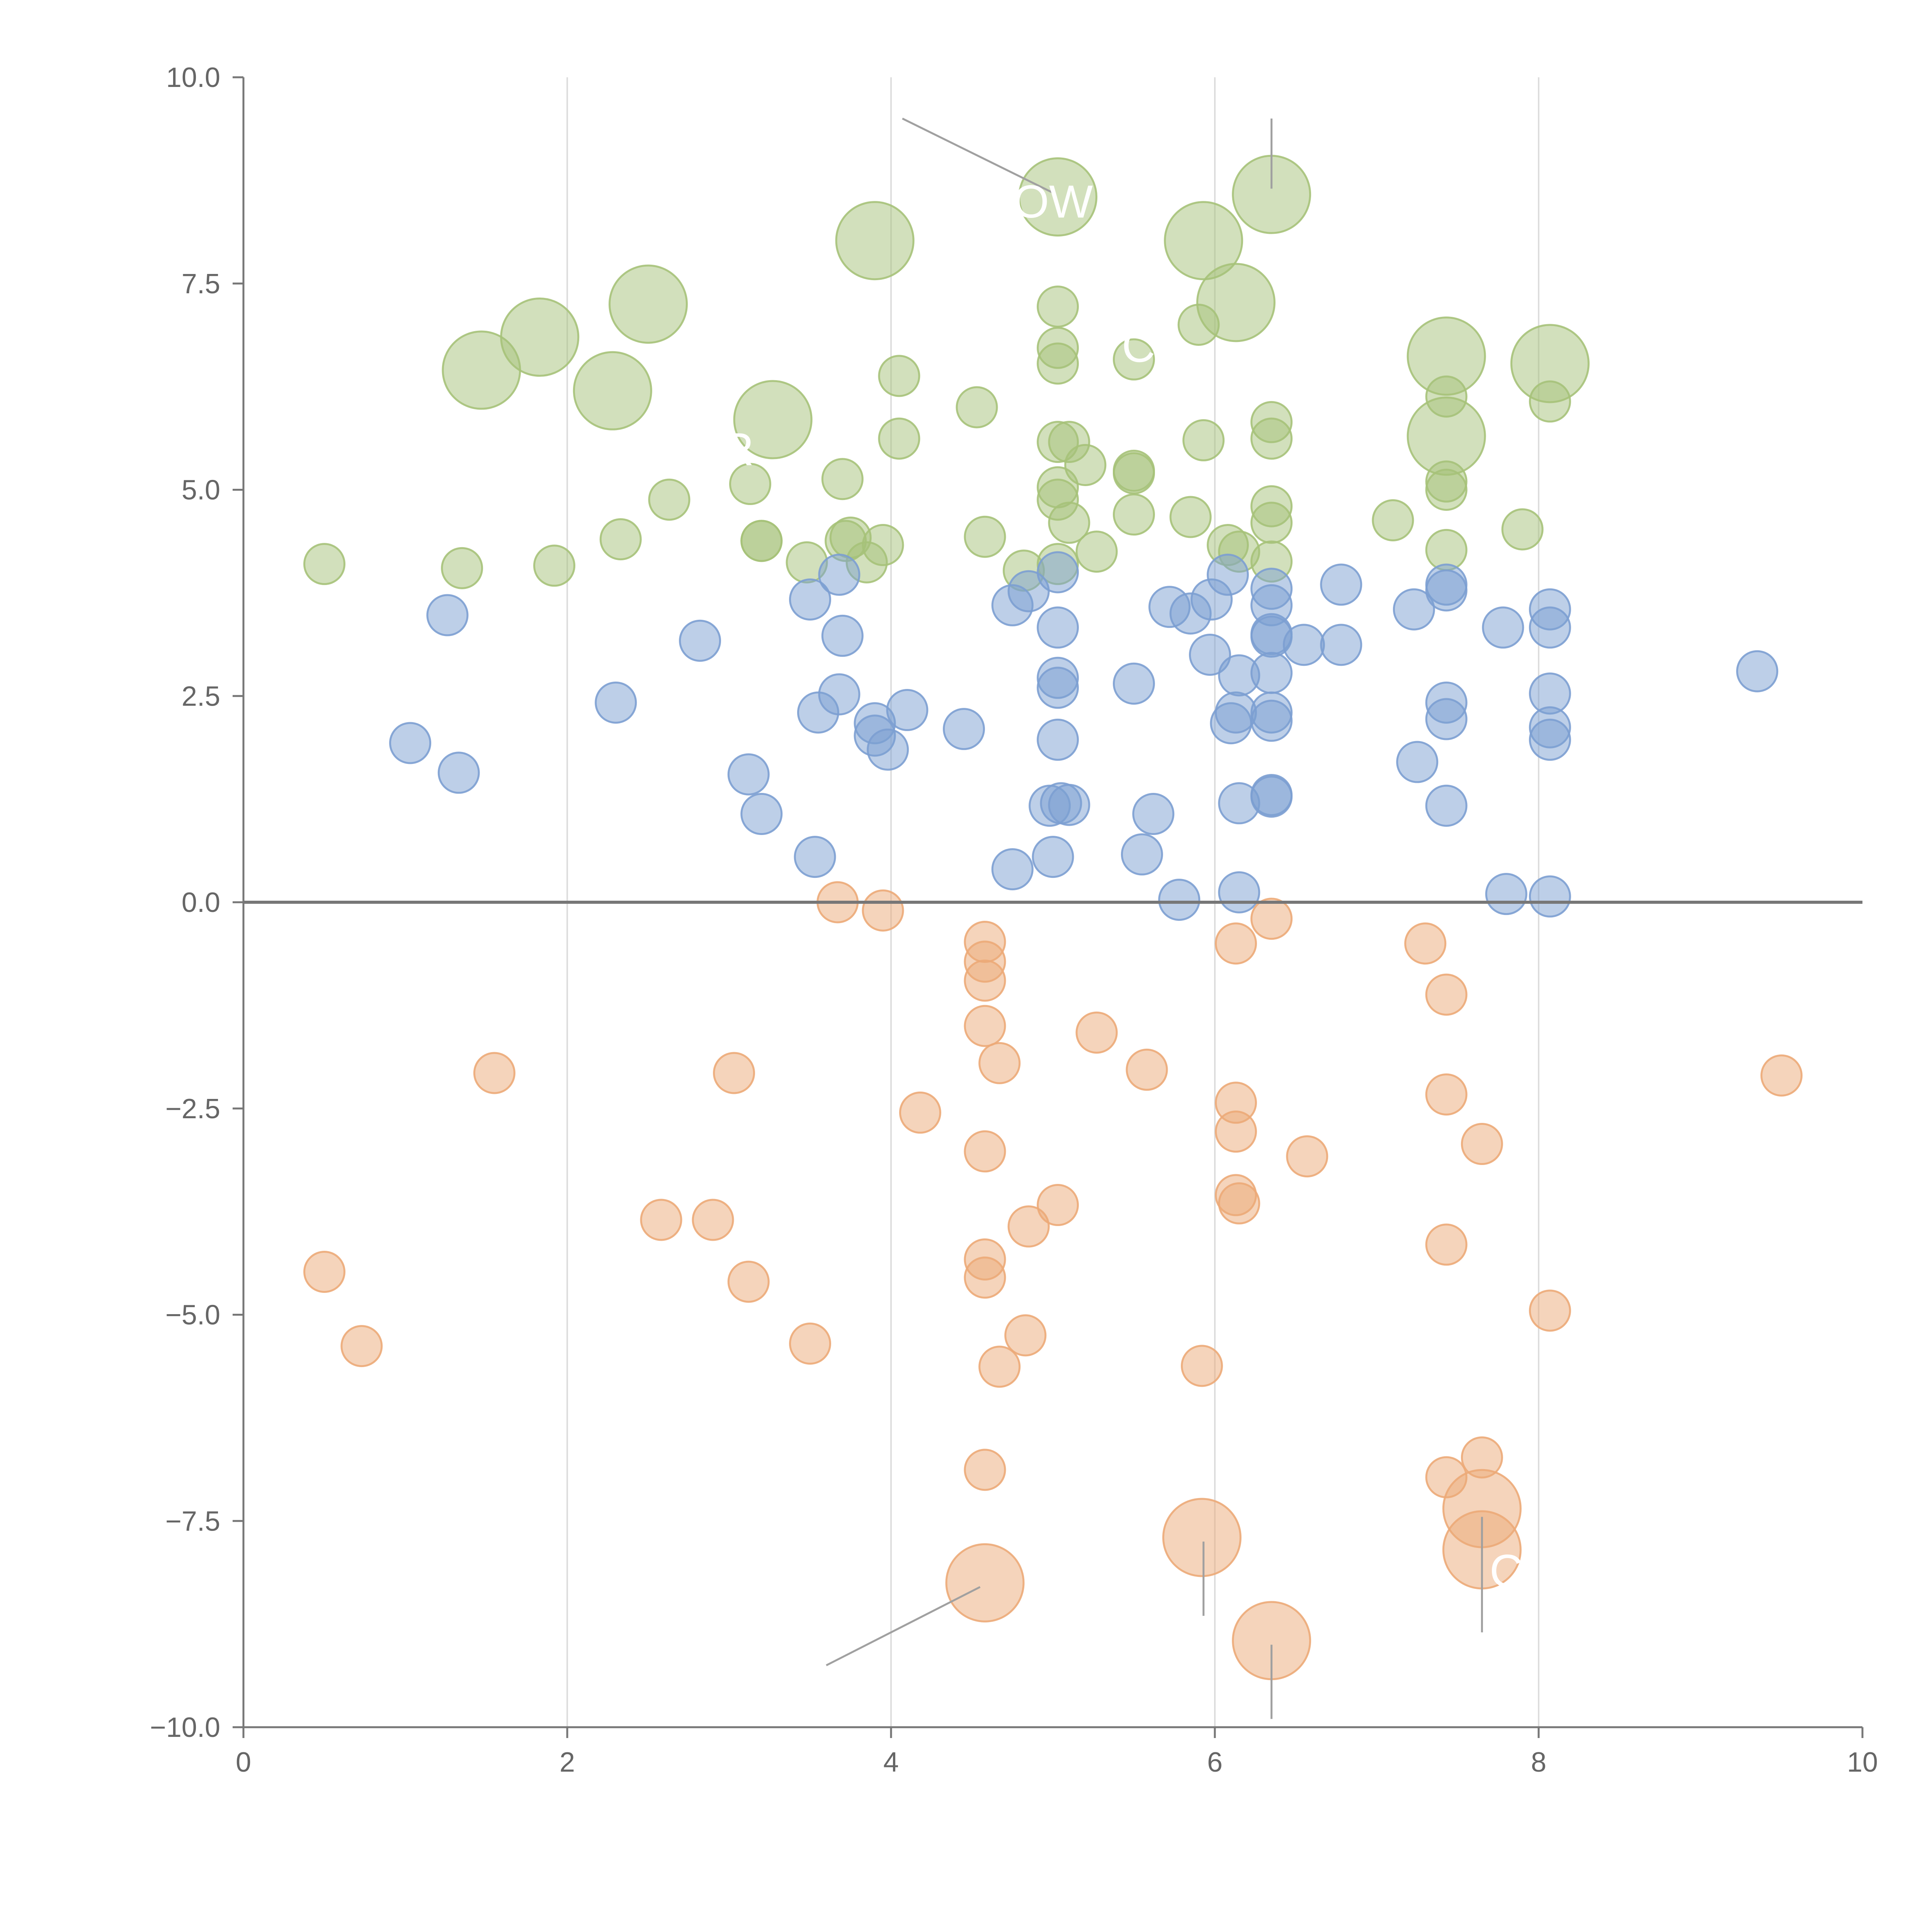 This screenshot has height=1932, width=1932. I want to click on bubble-label-0: OW, so click(1053, 202).